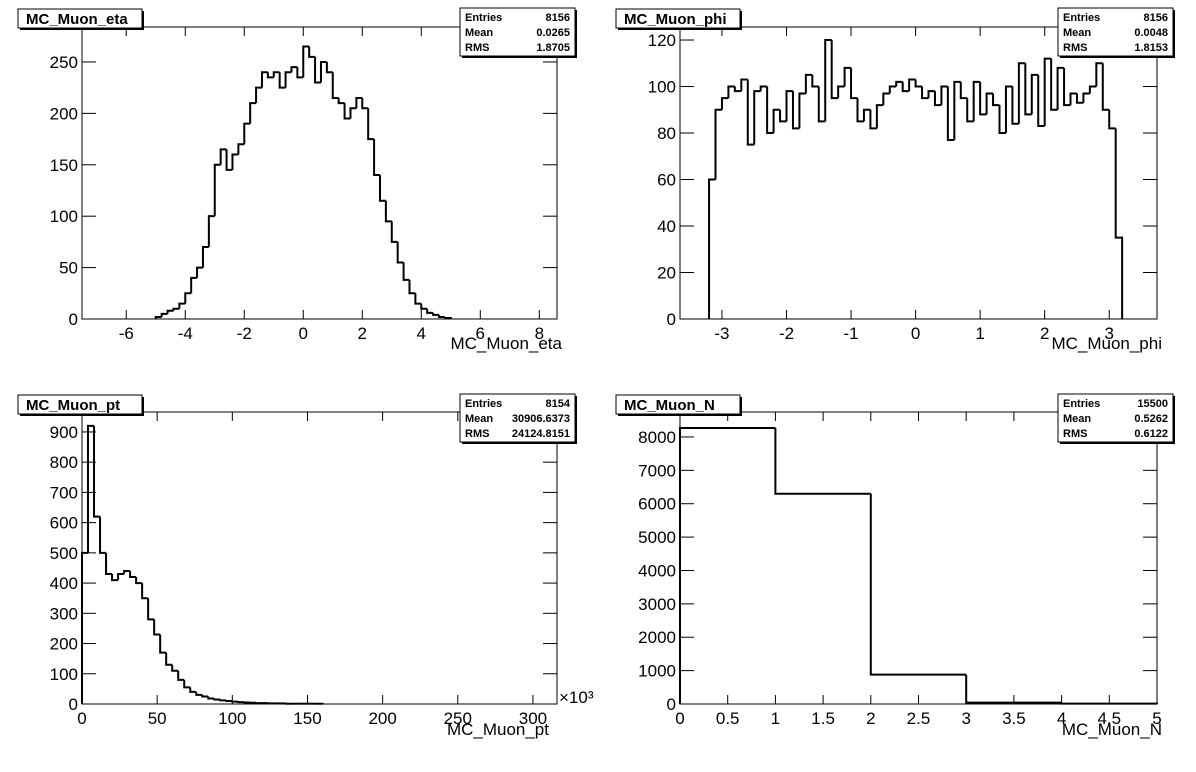 This screenshot has width=1196, height=772. Describe the element at coordinates (533, 718) in the screenshot. I see `x-tick-label: 300` at that location.